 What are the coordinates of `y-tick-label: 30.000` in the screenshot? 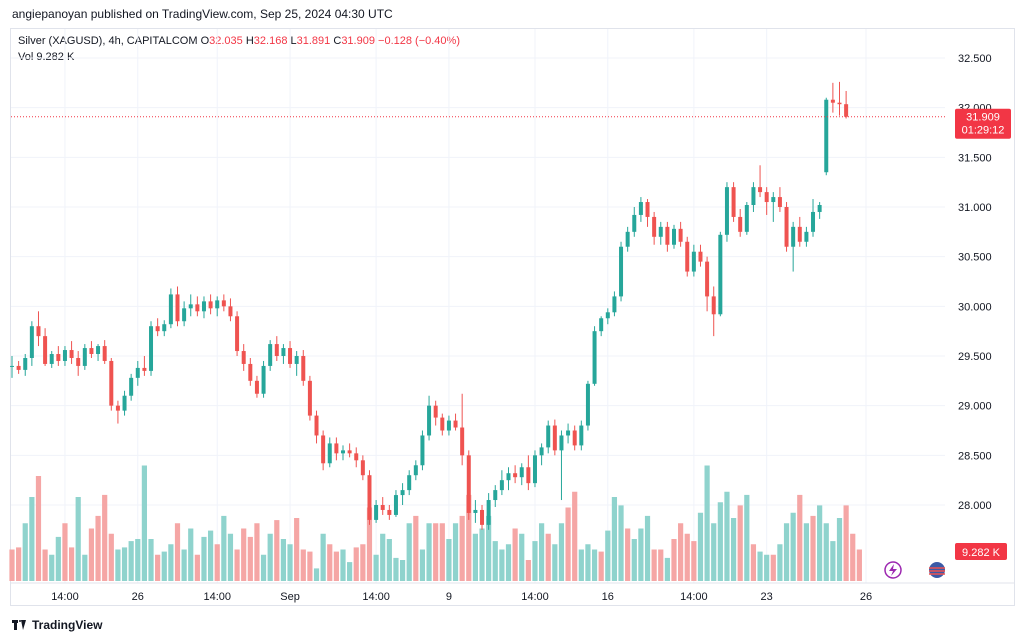 It's located at (975, 307).